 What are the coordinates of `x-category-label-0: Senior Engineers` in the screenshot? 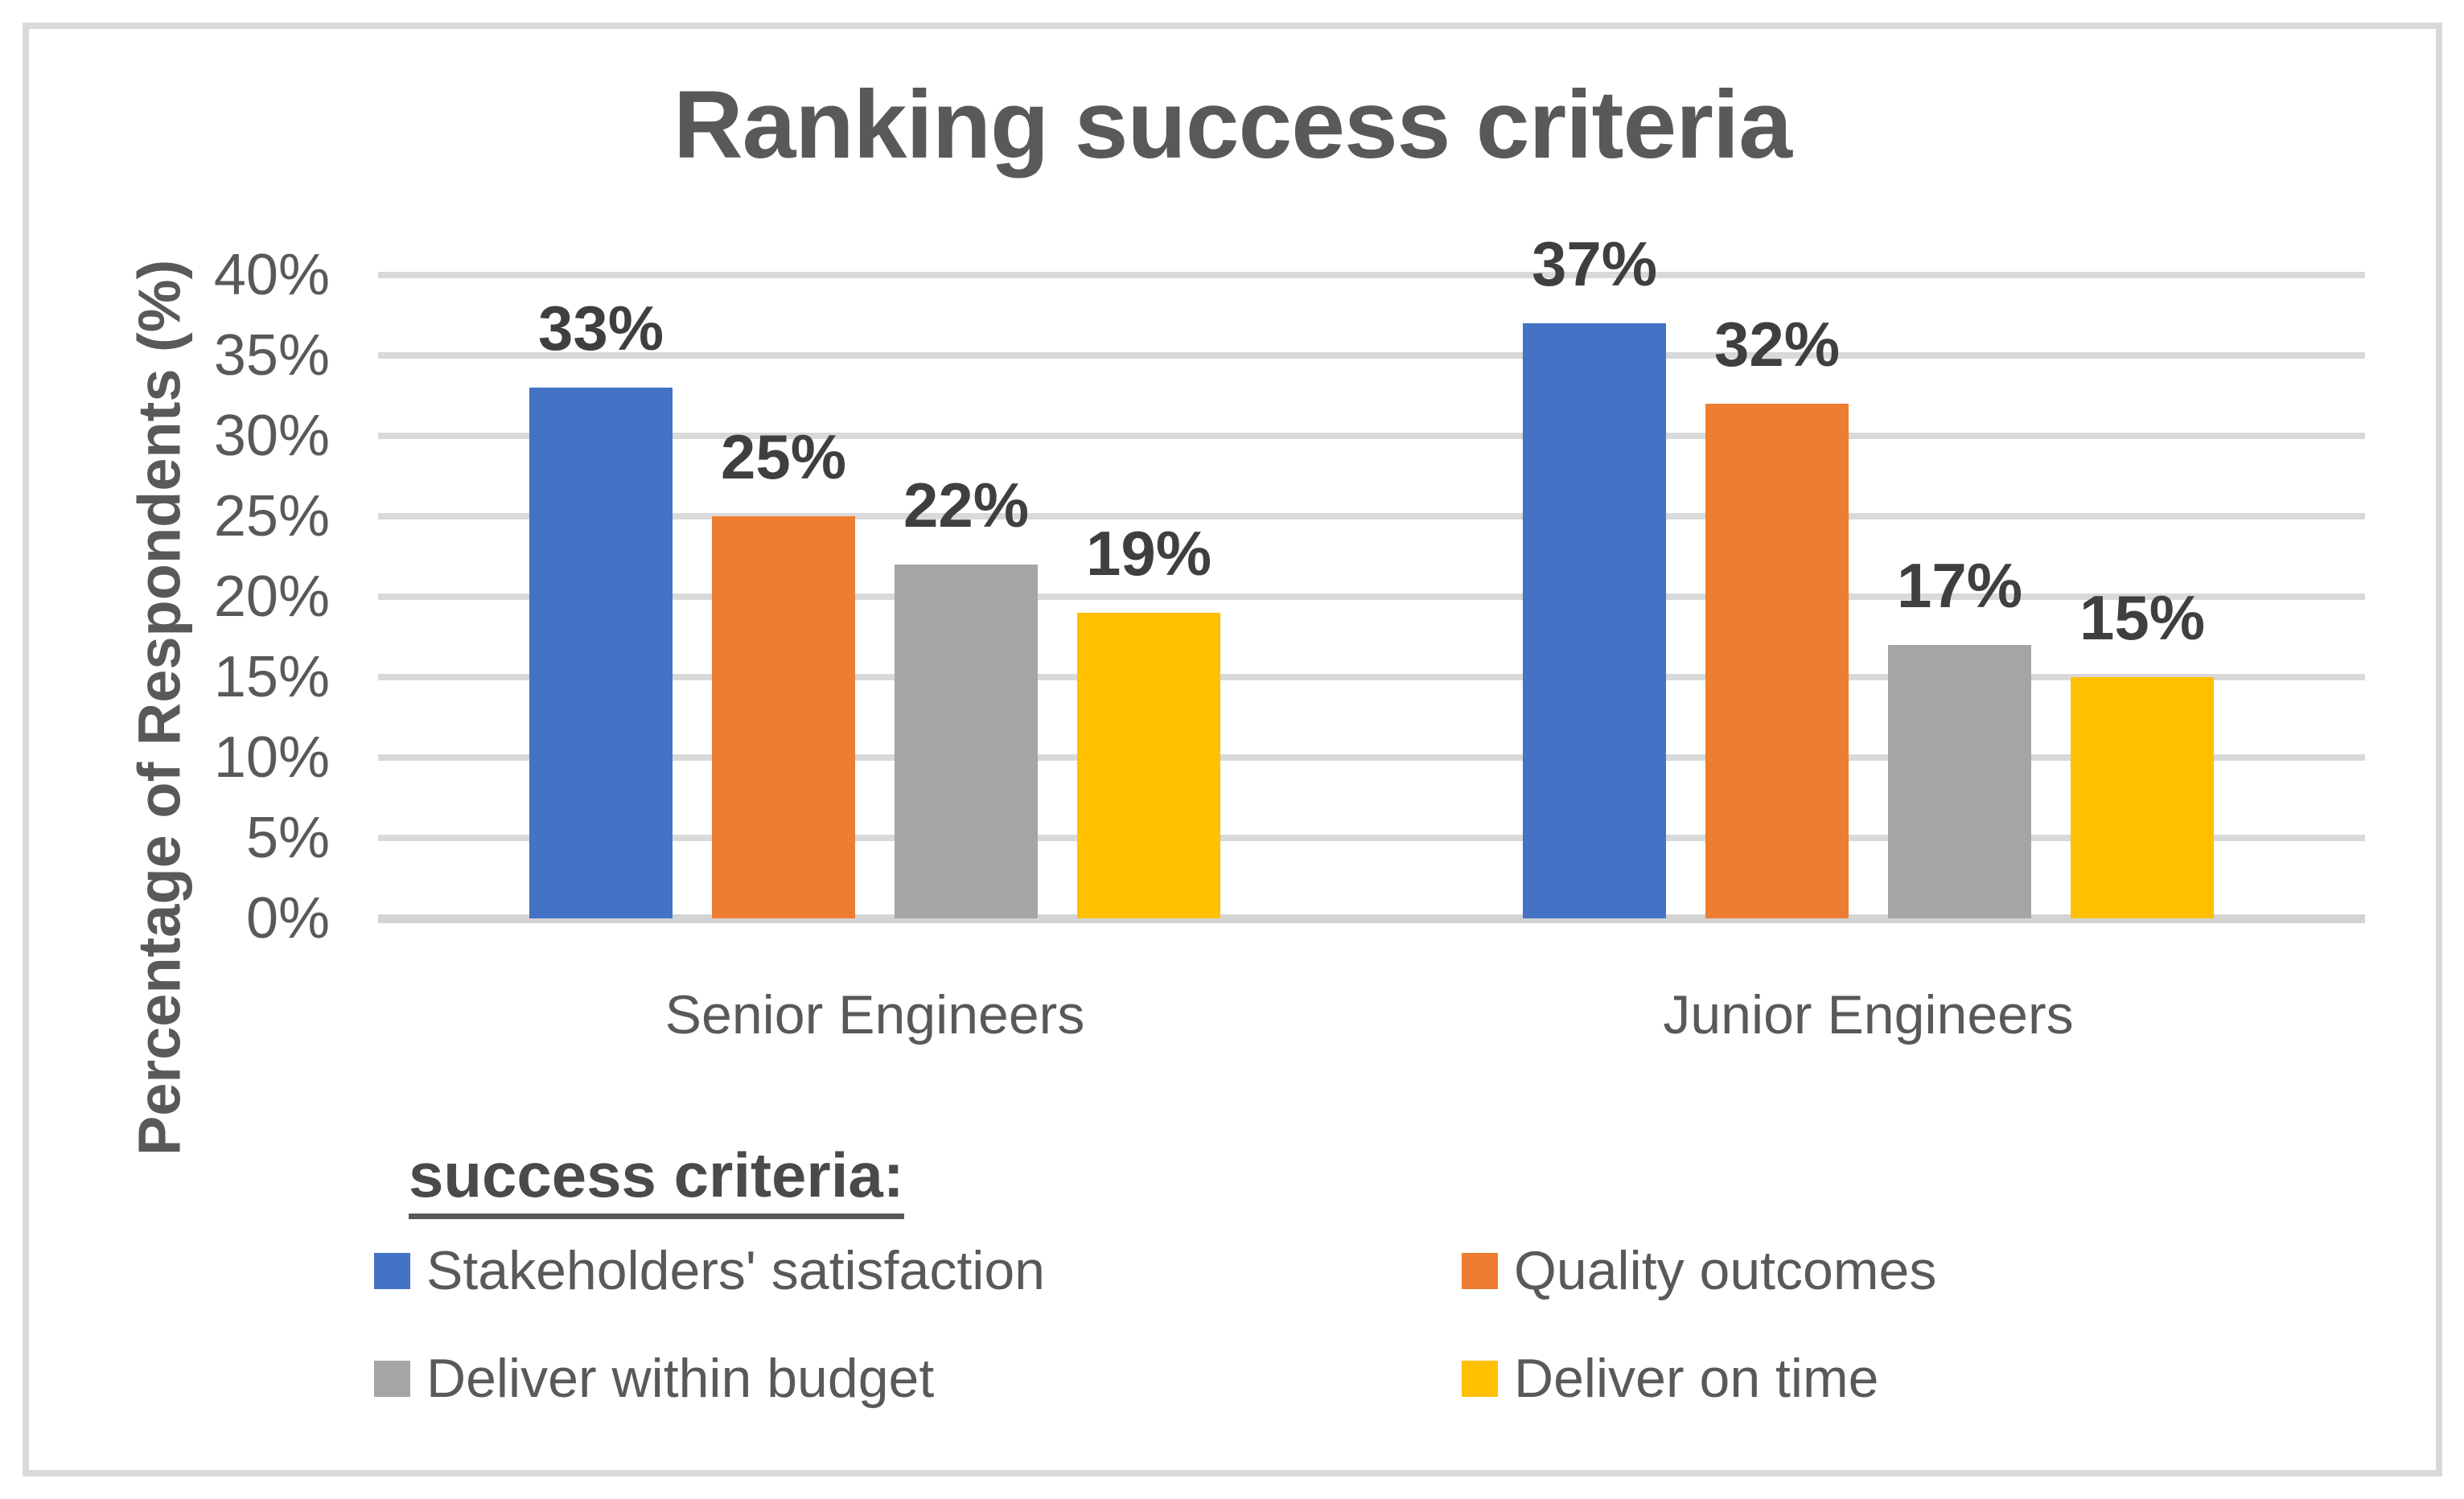 It's located at (874, 1014).